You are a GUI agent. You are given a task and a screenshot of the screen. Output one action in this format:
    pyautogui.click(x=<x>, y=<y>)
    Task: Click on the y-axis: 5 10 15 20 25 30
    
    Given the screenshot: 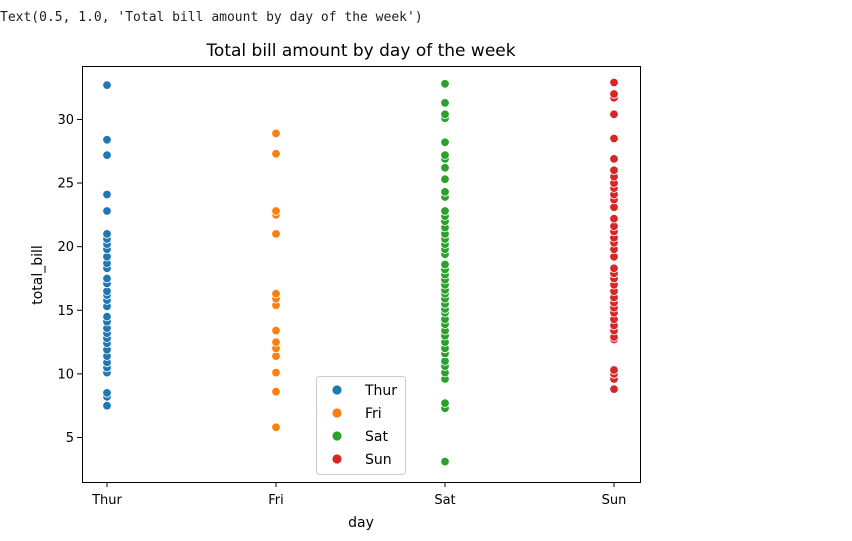 What is the action you would take?
    pyautogui.click(x=69, y=279)
    